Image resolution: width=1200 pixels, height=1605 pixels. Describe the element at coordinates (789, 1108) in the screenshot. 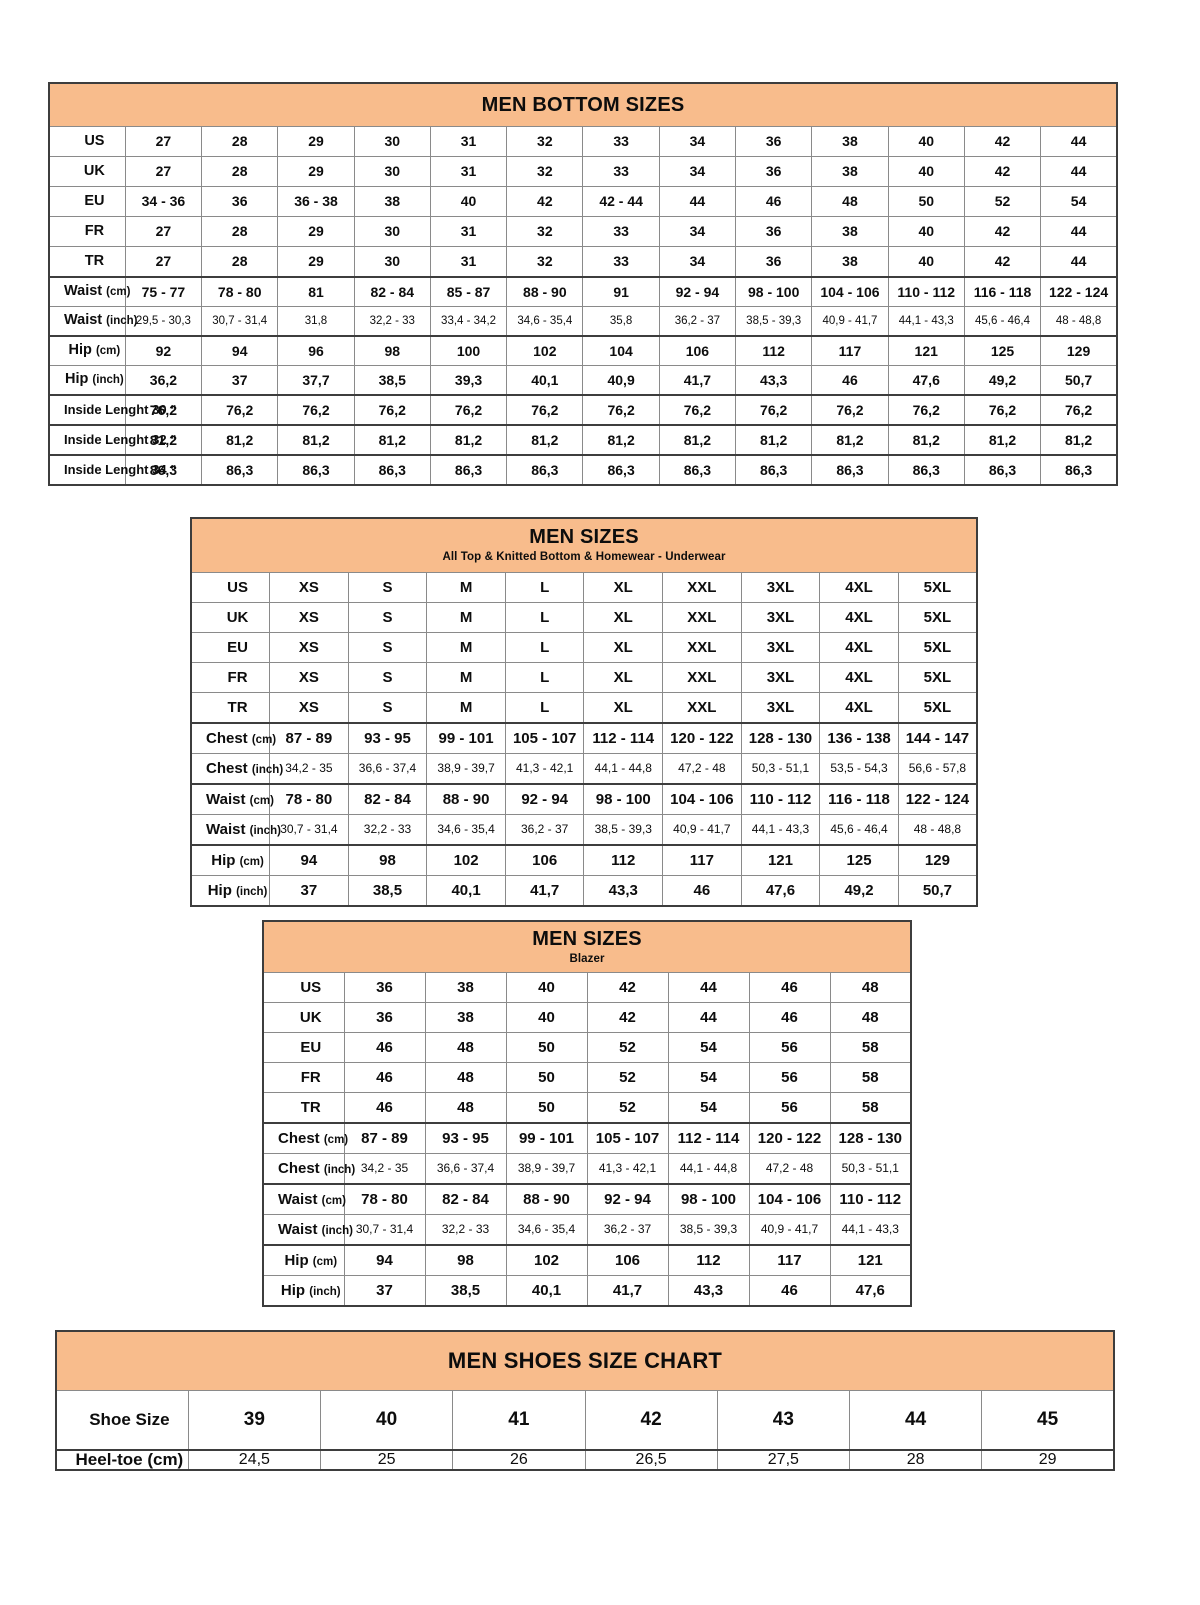

I see `cell: 56` at that location.